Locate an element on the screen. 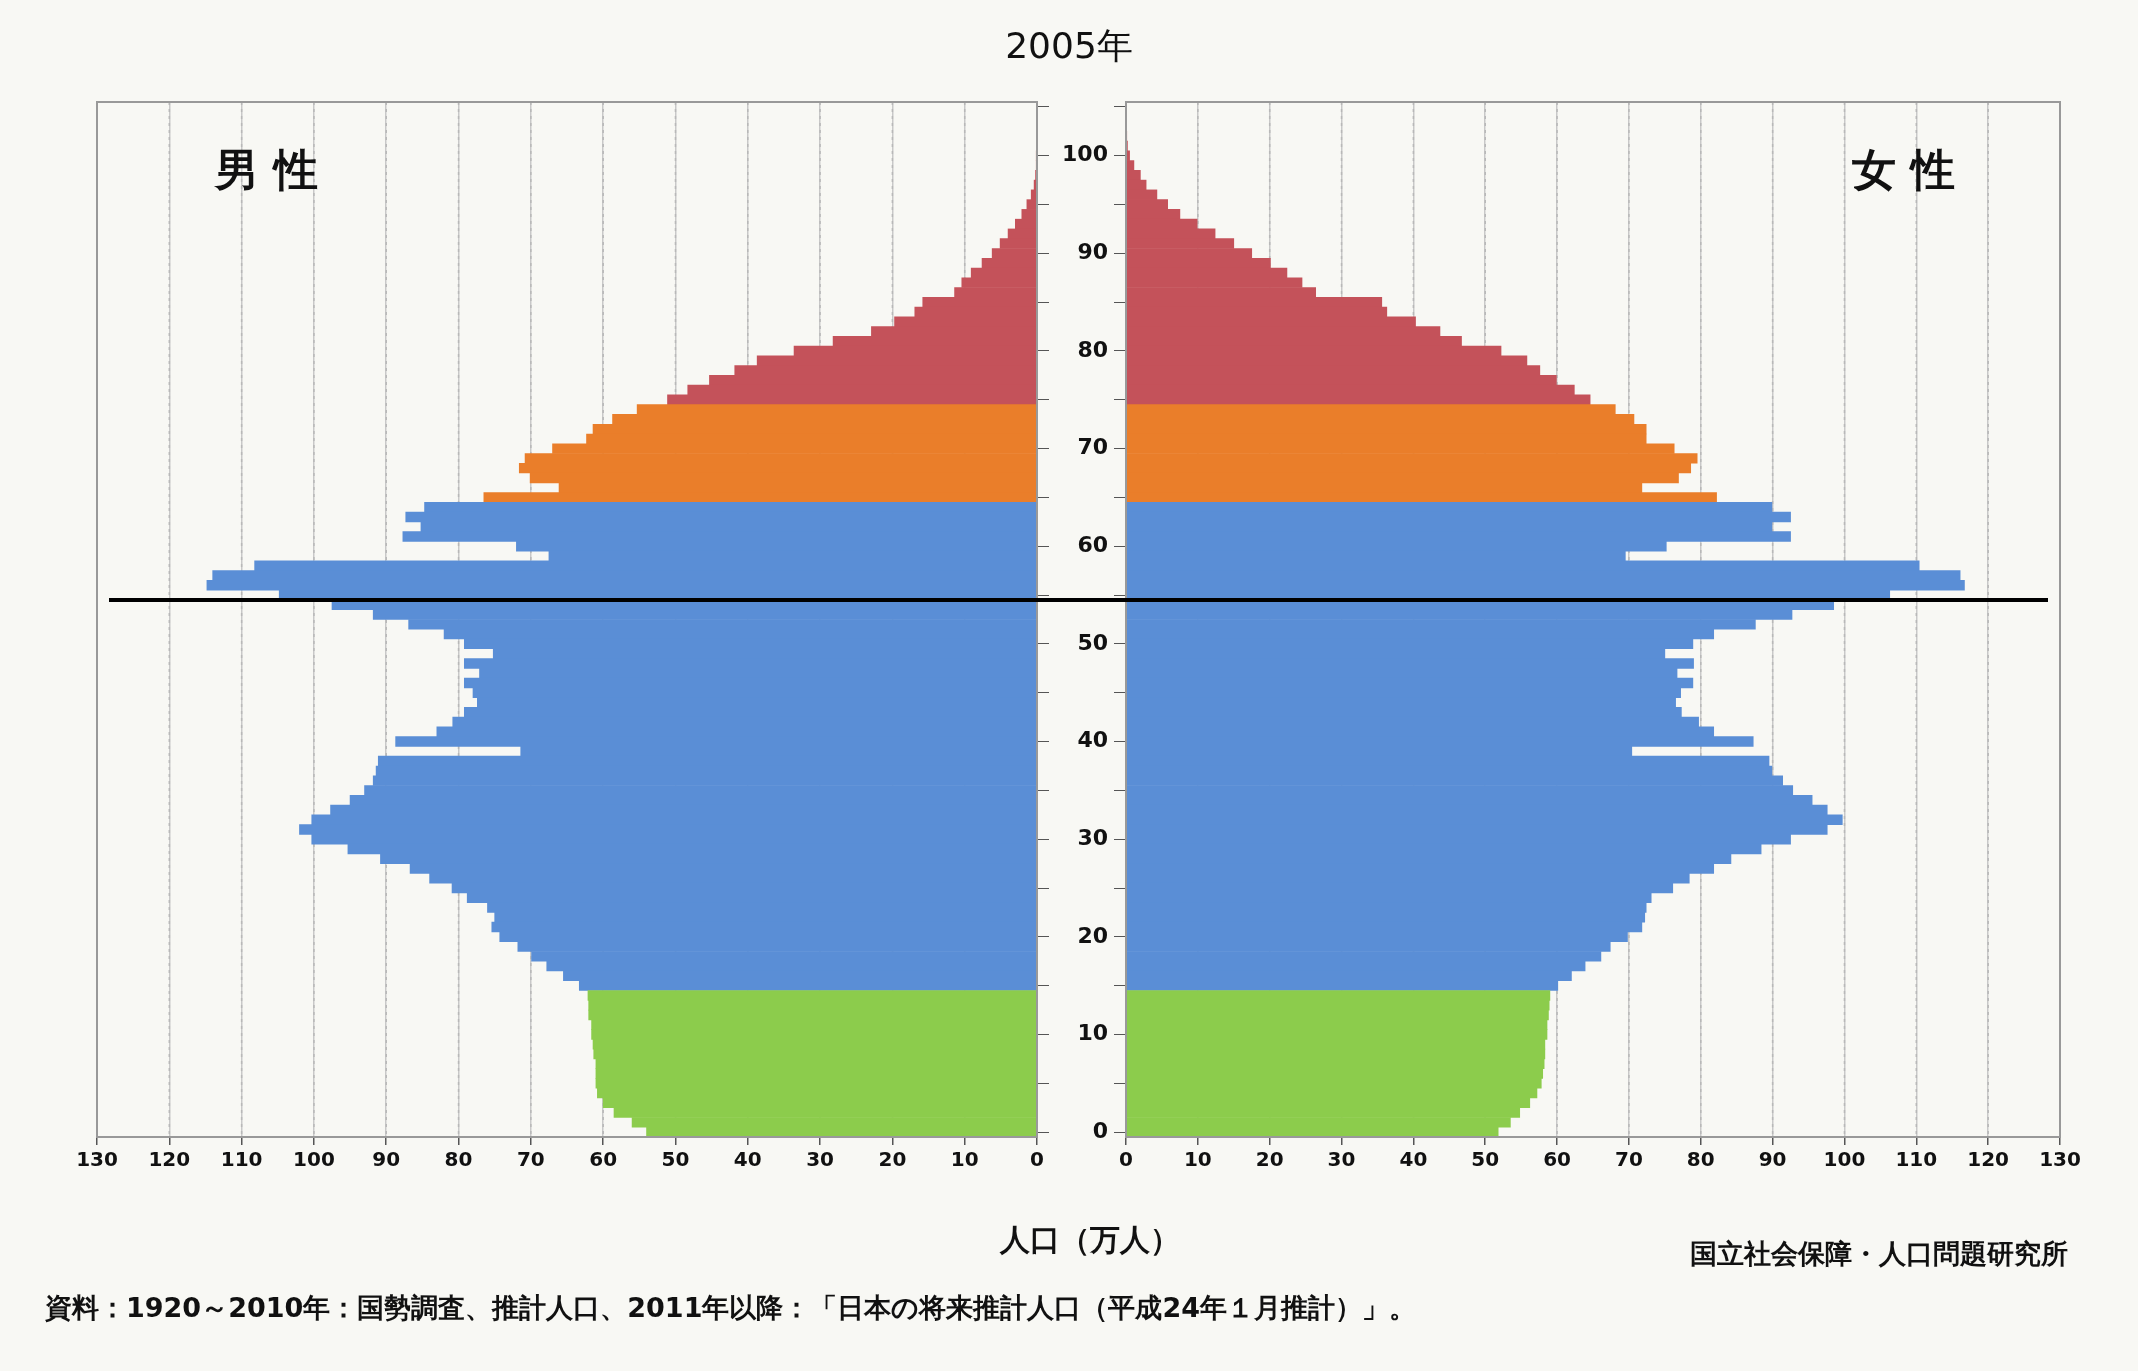 The width and height of the screenshot is (2138, 1371). y-tick-label: 80 is located at coordinates (1092, 349).